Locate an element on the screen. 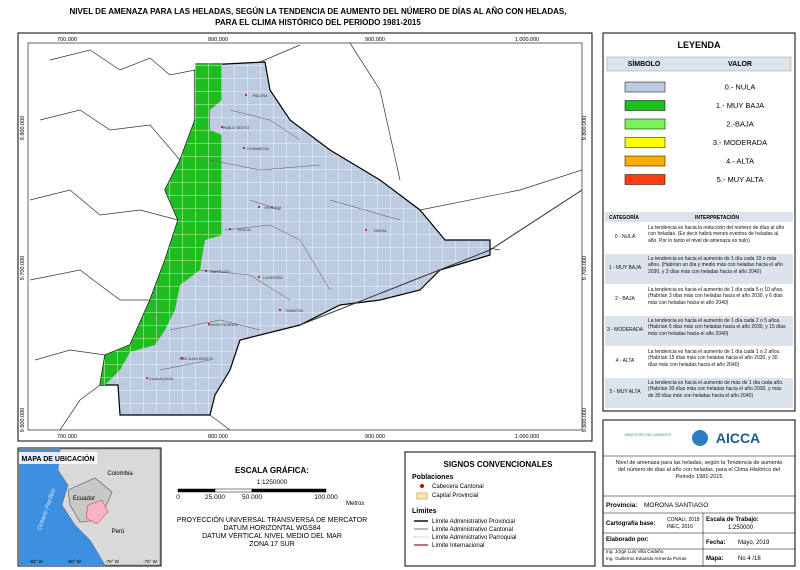 The width and height of the screenshot is (800, 570). limits-heading: Límites is located at coordinates (424, 511).